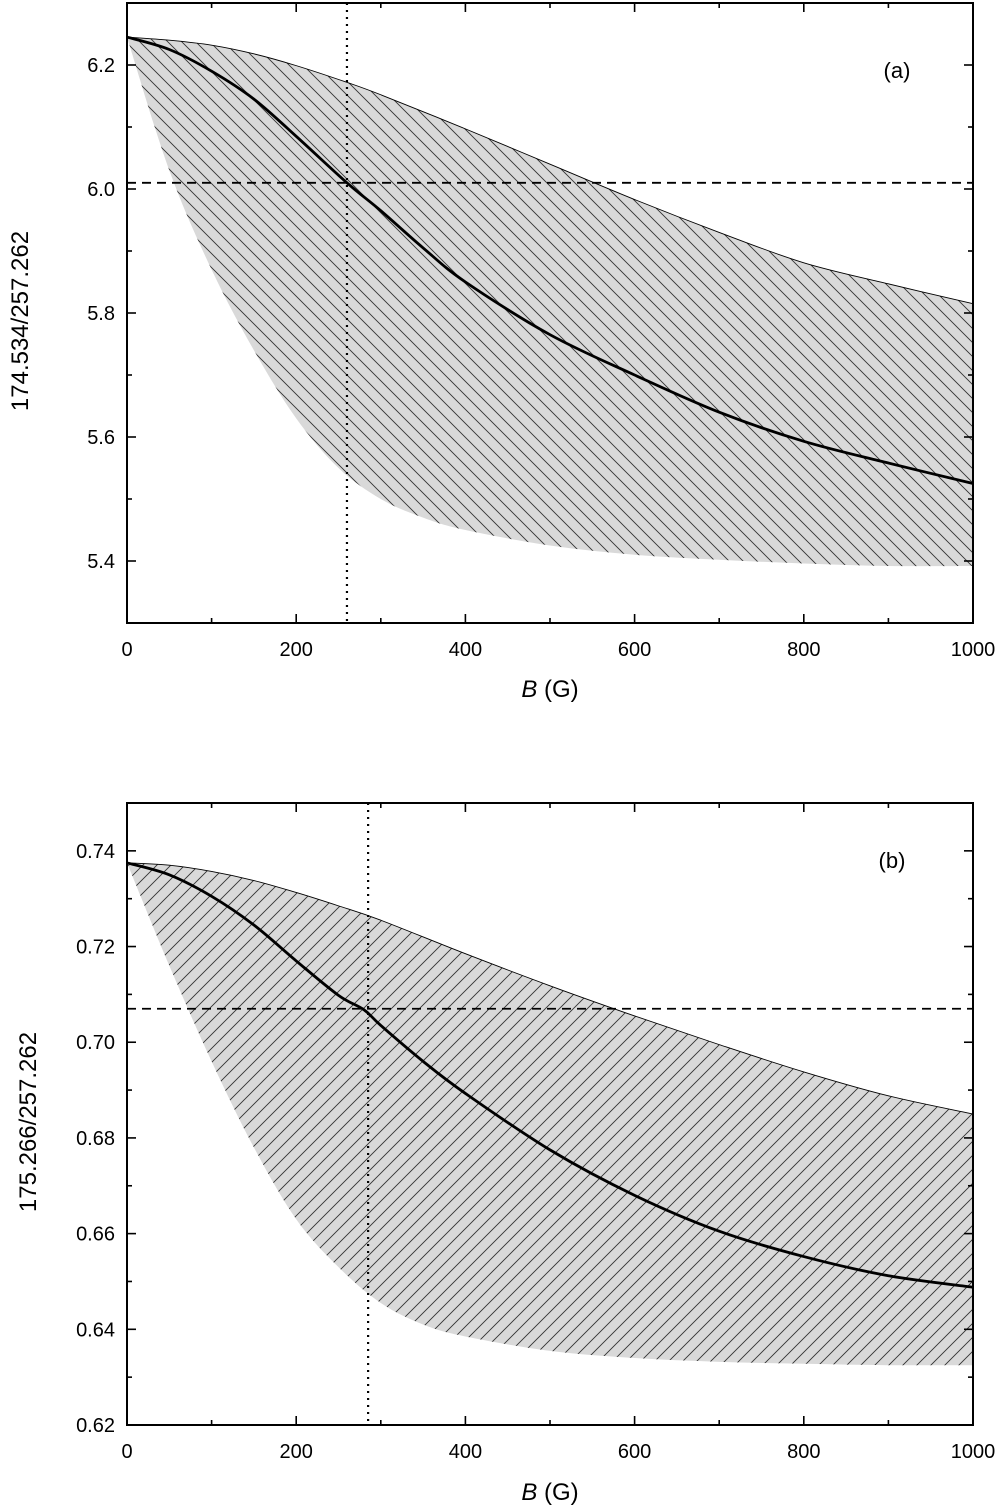  I want to click on y-tick-label: 0.70, so click(95, 1043).